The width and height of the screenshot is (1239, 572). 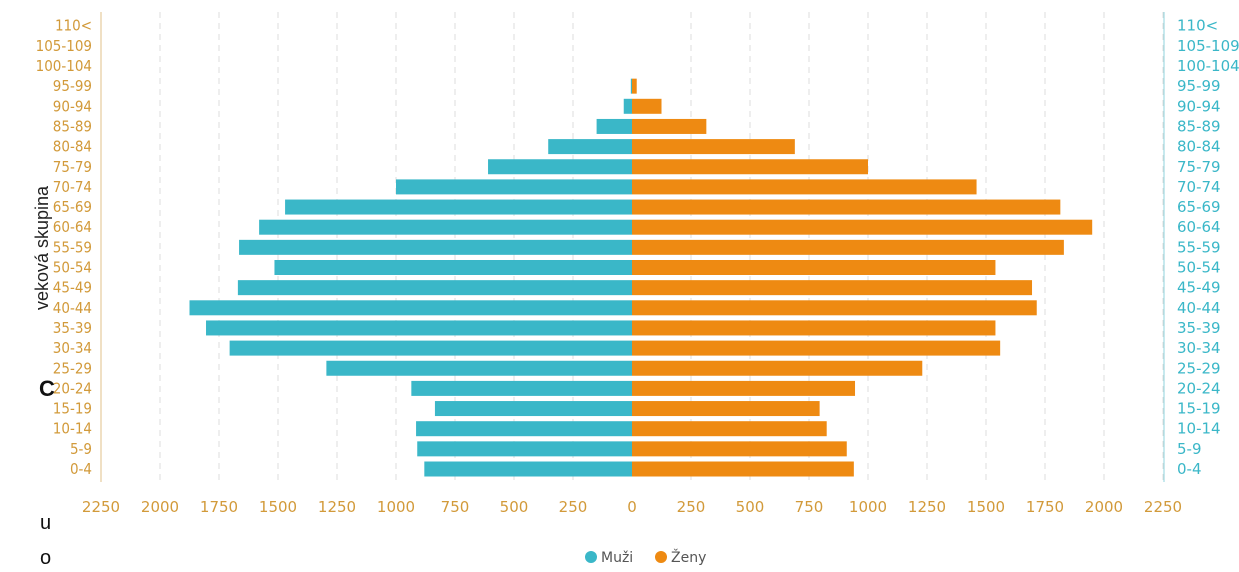 I want to click on side-letter-2: u, so click(x=46, y=523).